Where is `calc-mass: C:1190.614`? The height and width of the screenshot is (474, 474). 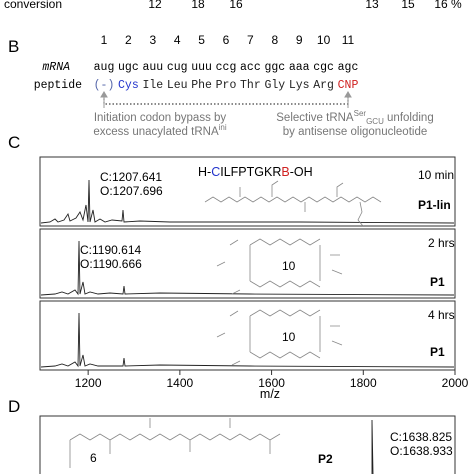
calc-mass: C:1190.614 is located at coordinates (110, 250).